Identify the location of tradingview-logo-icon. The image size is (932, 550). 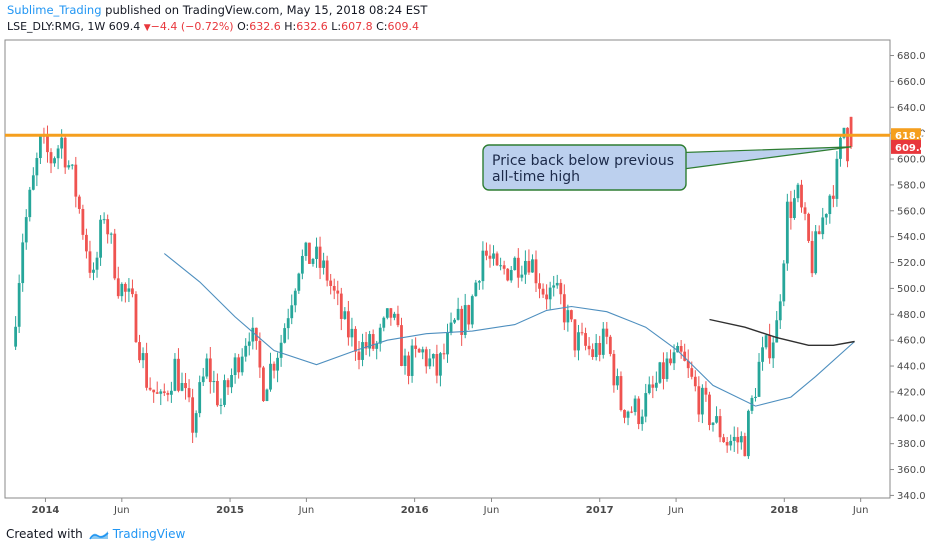
(99, 534).